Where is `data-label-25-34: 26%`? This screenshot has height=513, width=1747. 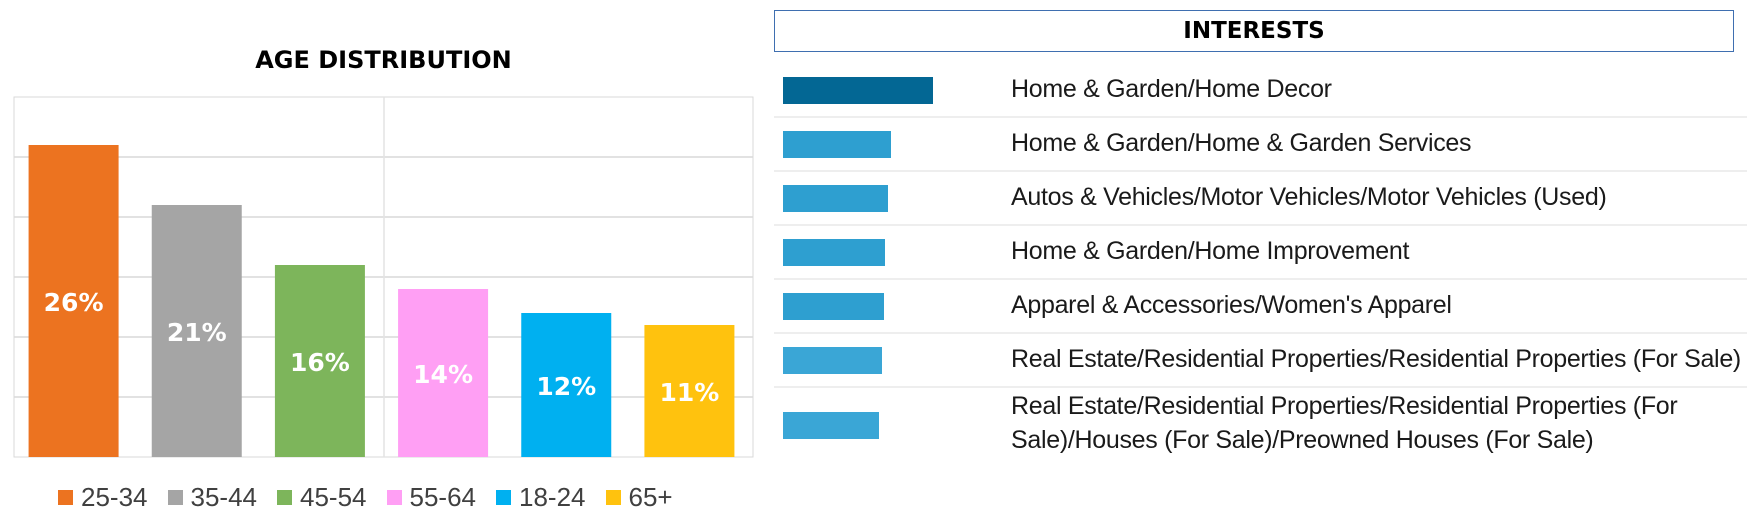
data-label-25-34: 26% is located at coordinates (74, 302).